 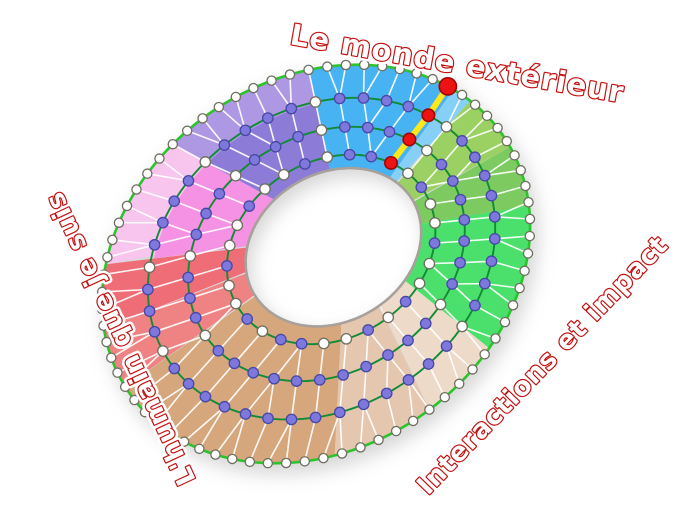 I want to click on sector-tan-light, so click(x=382, y=380).